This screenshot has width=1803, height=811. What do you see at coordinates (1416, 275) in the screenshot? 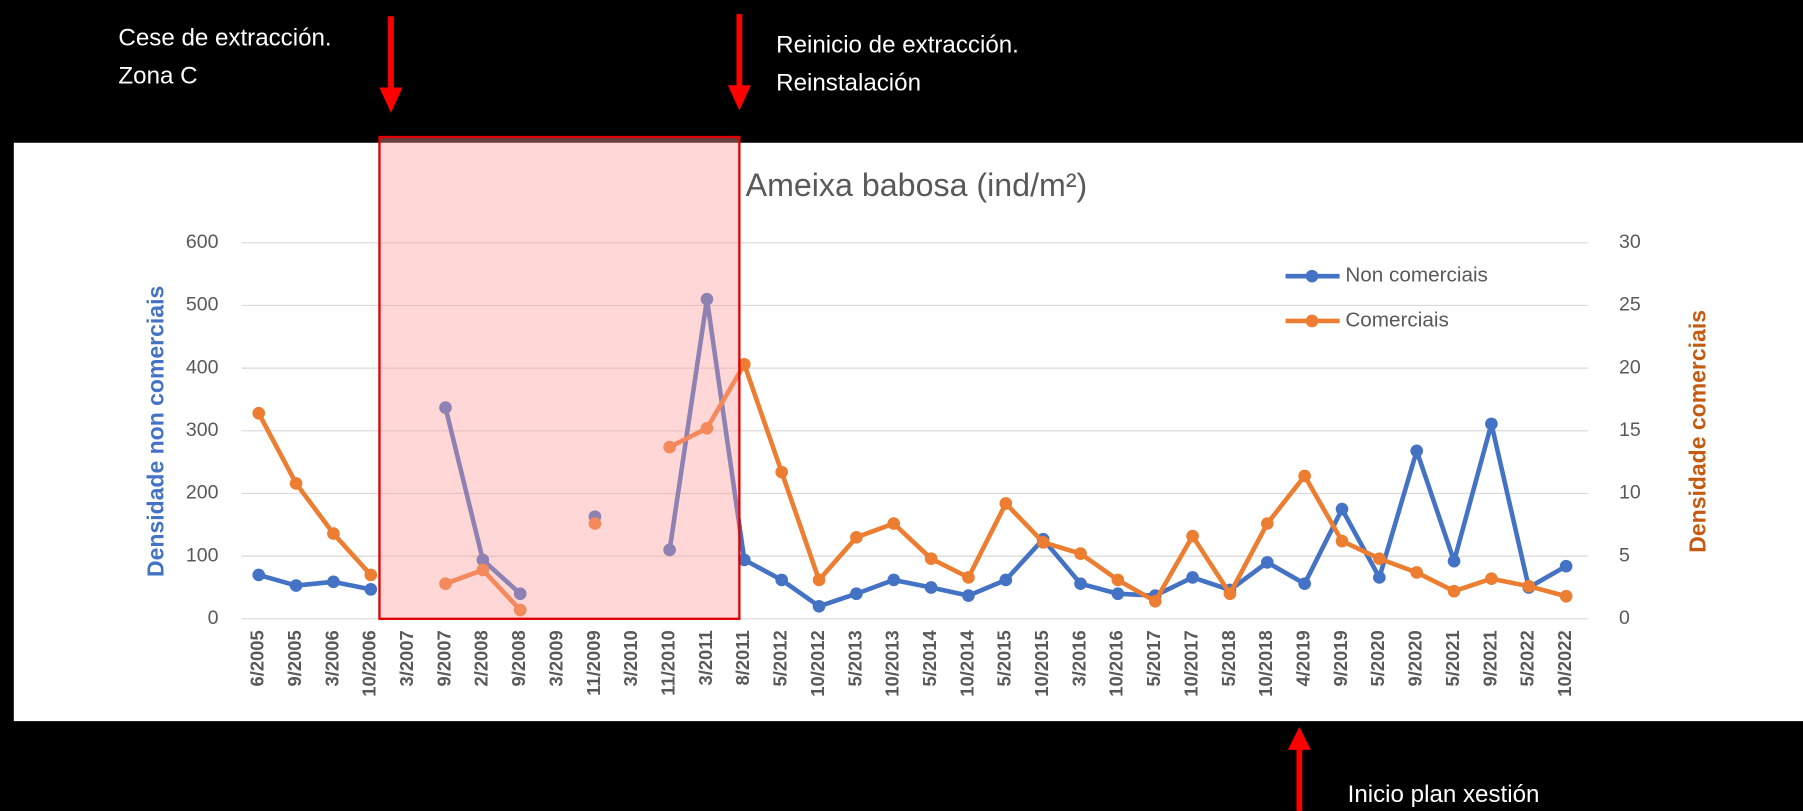
I see `legend-label: Non comerciais` at bounding box center [1416, 275].